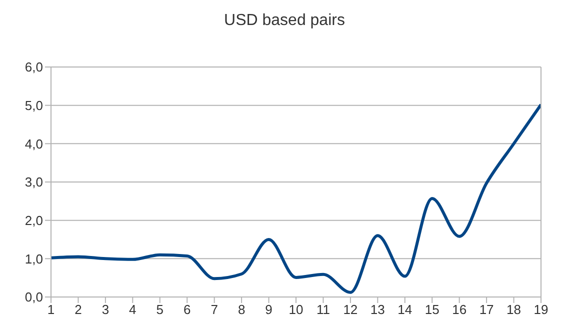 The image size is (569, 331). I want to click on x-tick-label: 11, so click(323, 310).